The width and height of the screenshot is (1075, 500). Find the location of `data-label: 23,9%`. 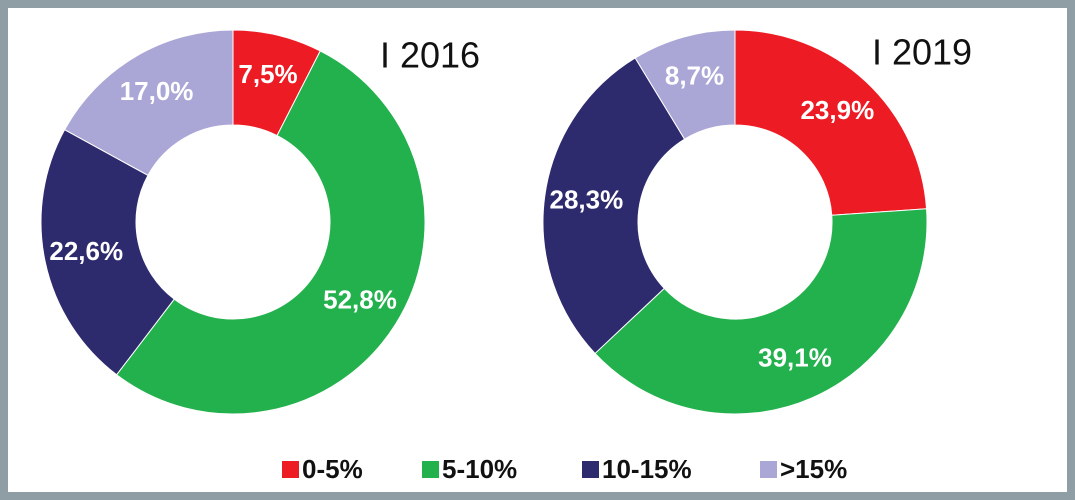

data-label: 23,9% is located at coordinates (837, 110).